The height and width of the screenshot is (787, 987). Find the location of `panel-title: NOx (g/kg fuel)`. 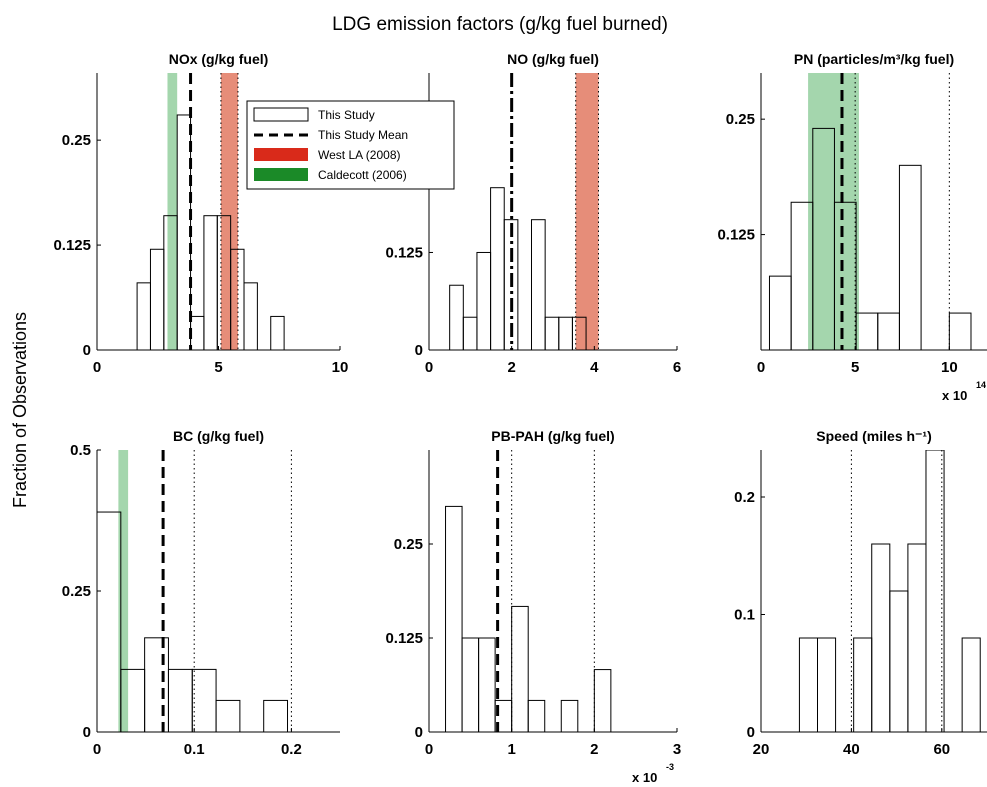

panel-title: NOx (g/kg fuel) is located at coordinates (219, 59).